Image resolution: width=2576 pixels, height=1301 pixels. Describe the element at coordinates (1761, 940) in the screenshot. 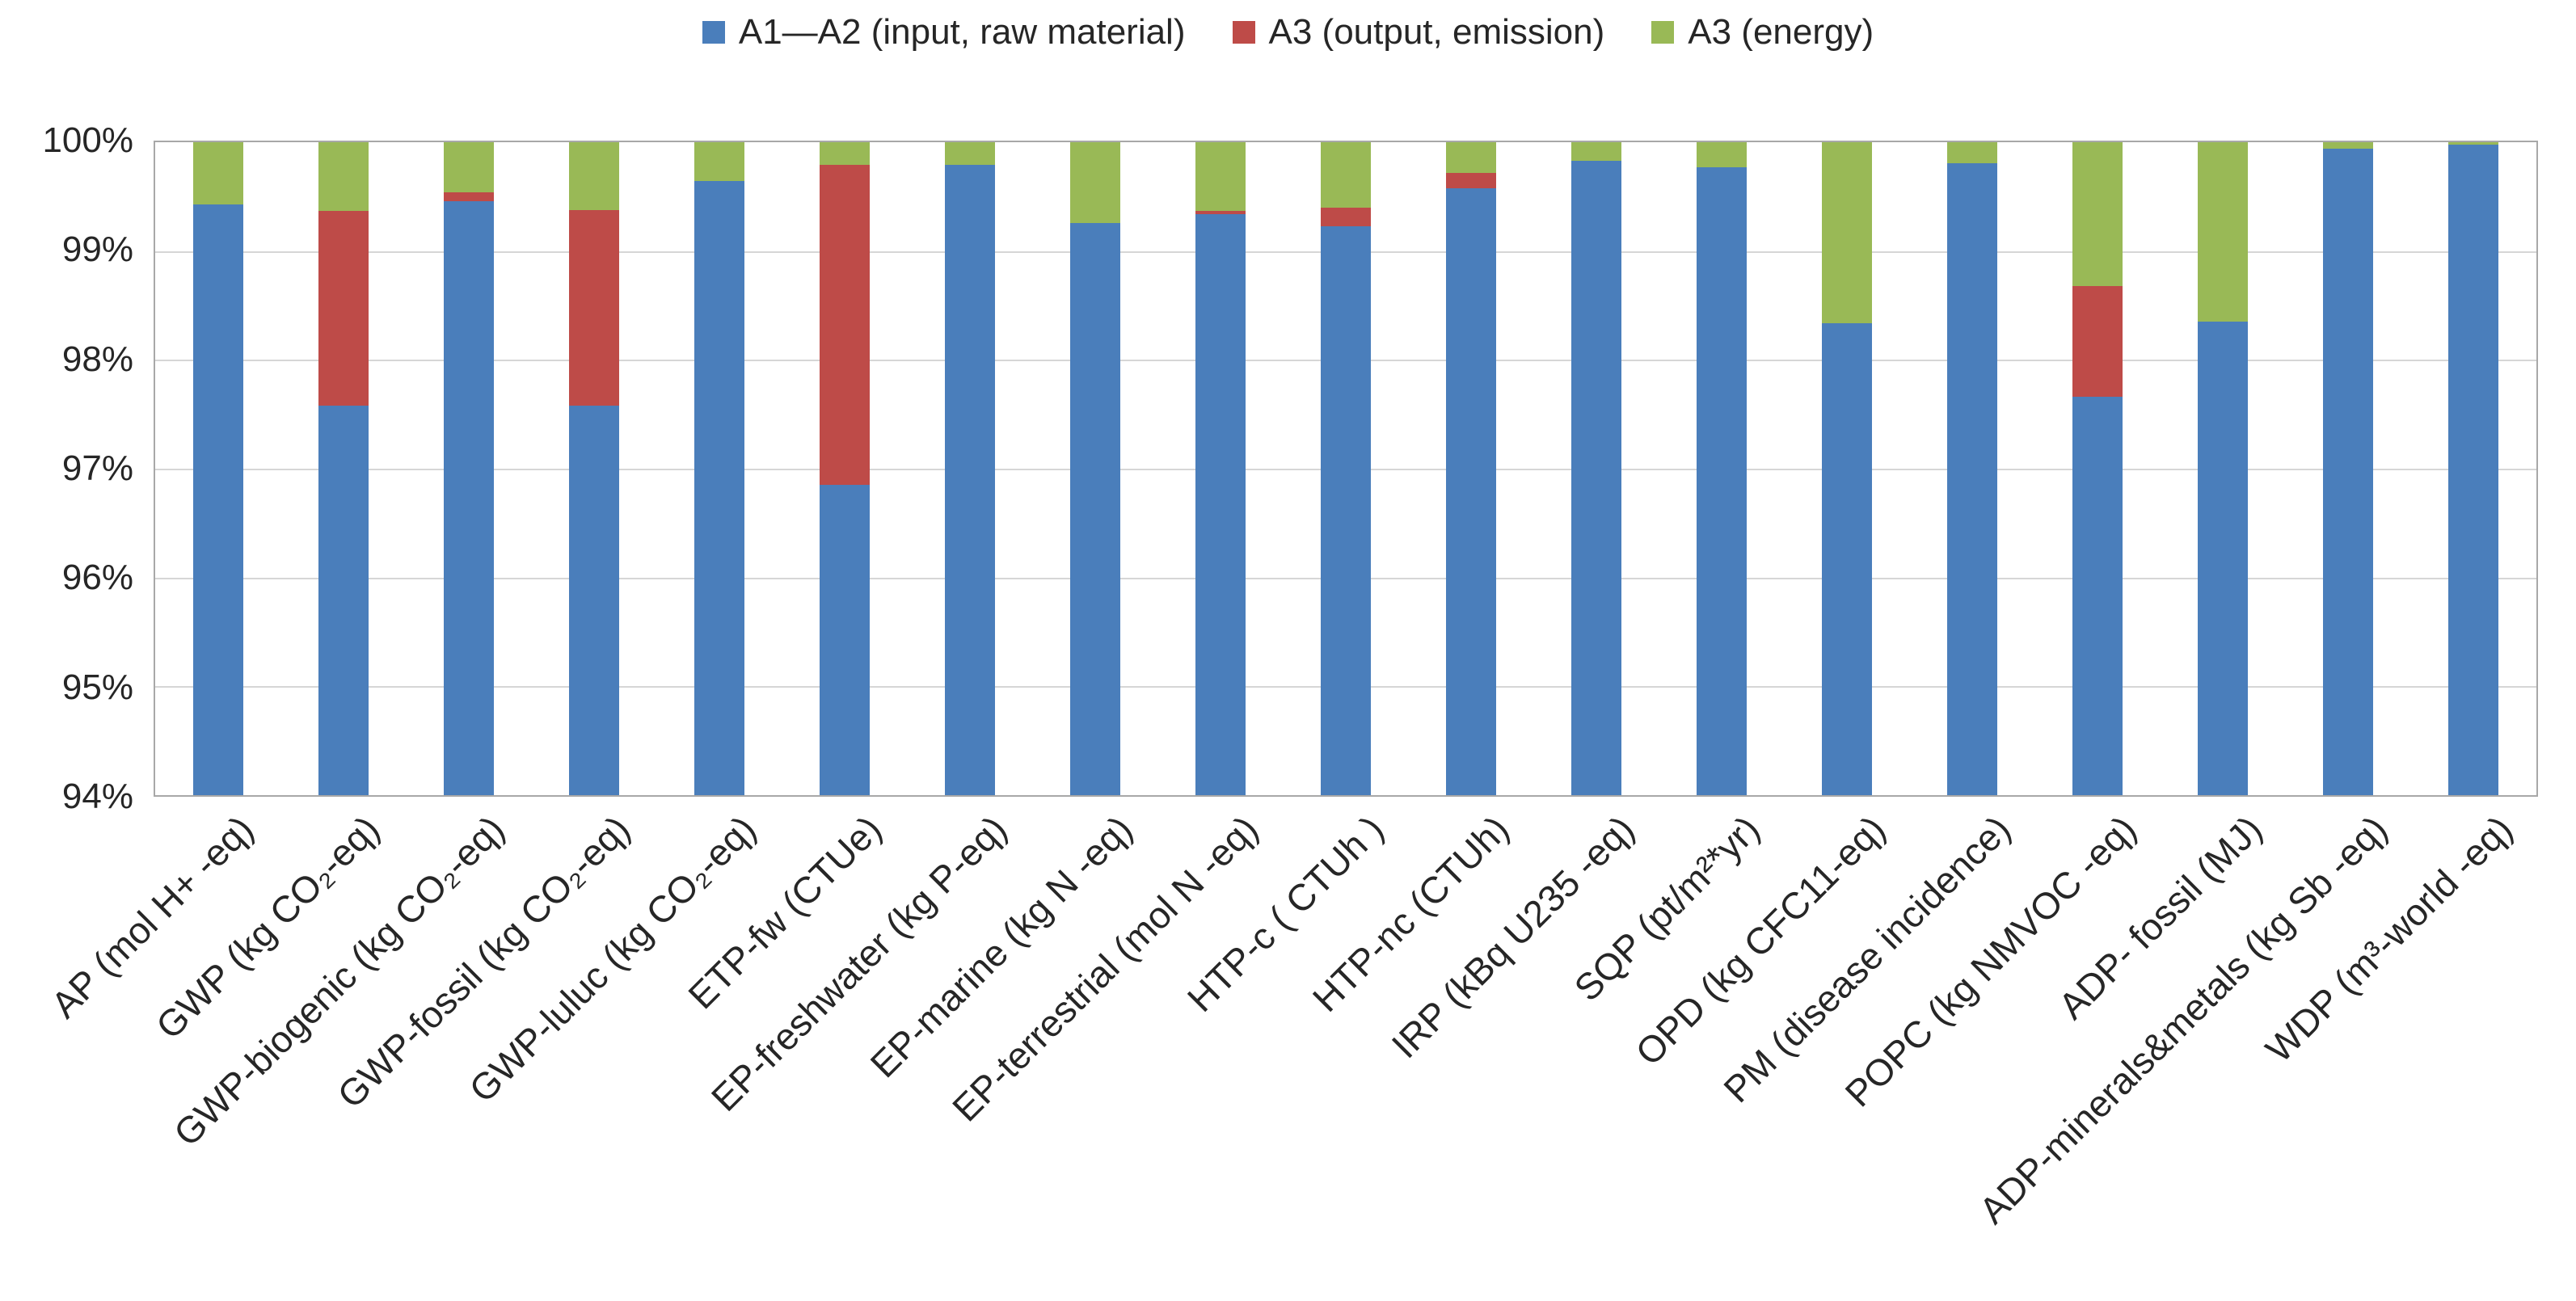

I see `x-tick-label: OPD (kg CFC11-eq)` at that location.